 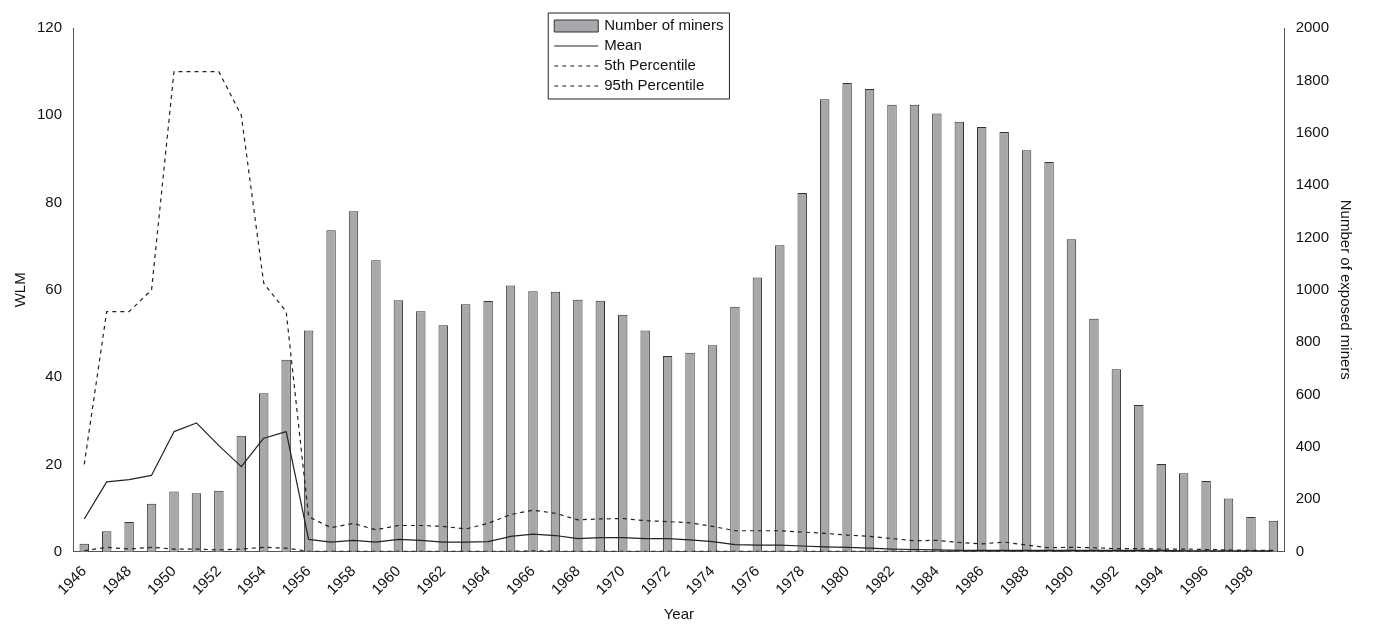 What do you see at coordinates (678, 614) in the screenshot?
I see `x-axis-title: Year` at bounding box center [678, 614].